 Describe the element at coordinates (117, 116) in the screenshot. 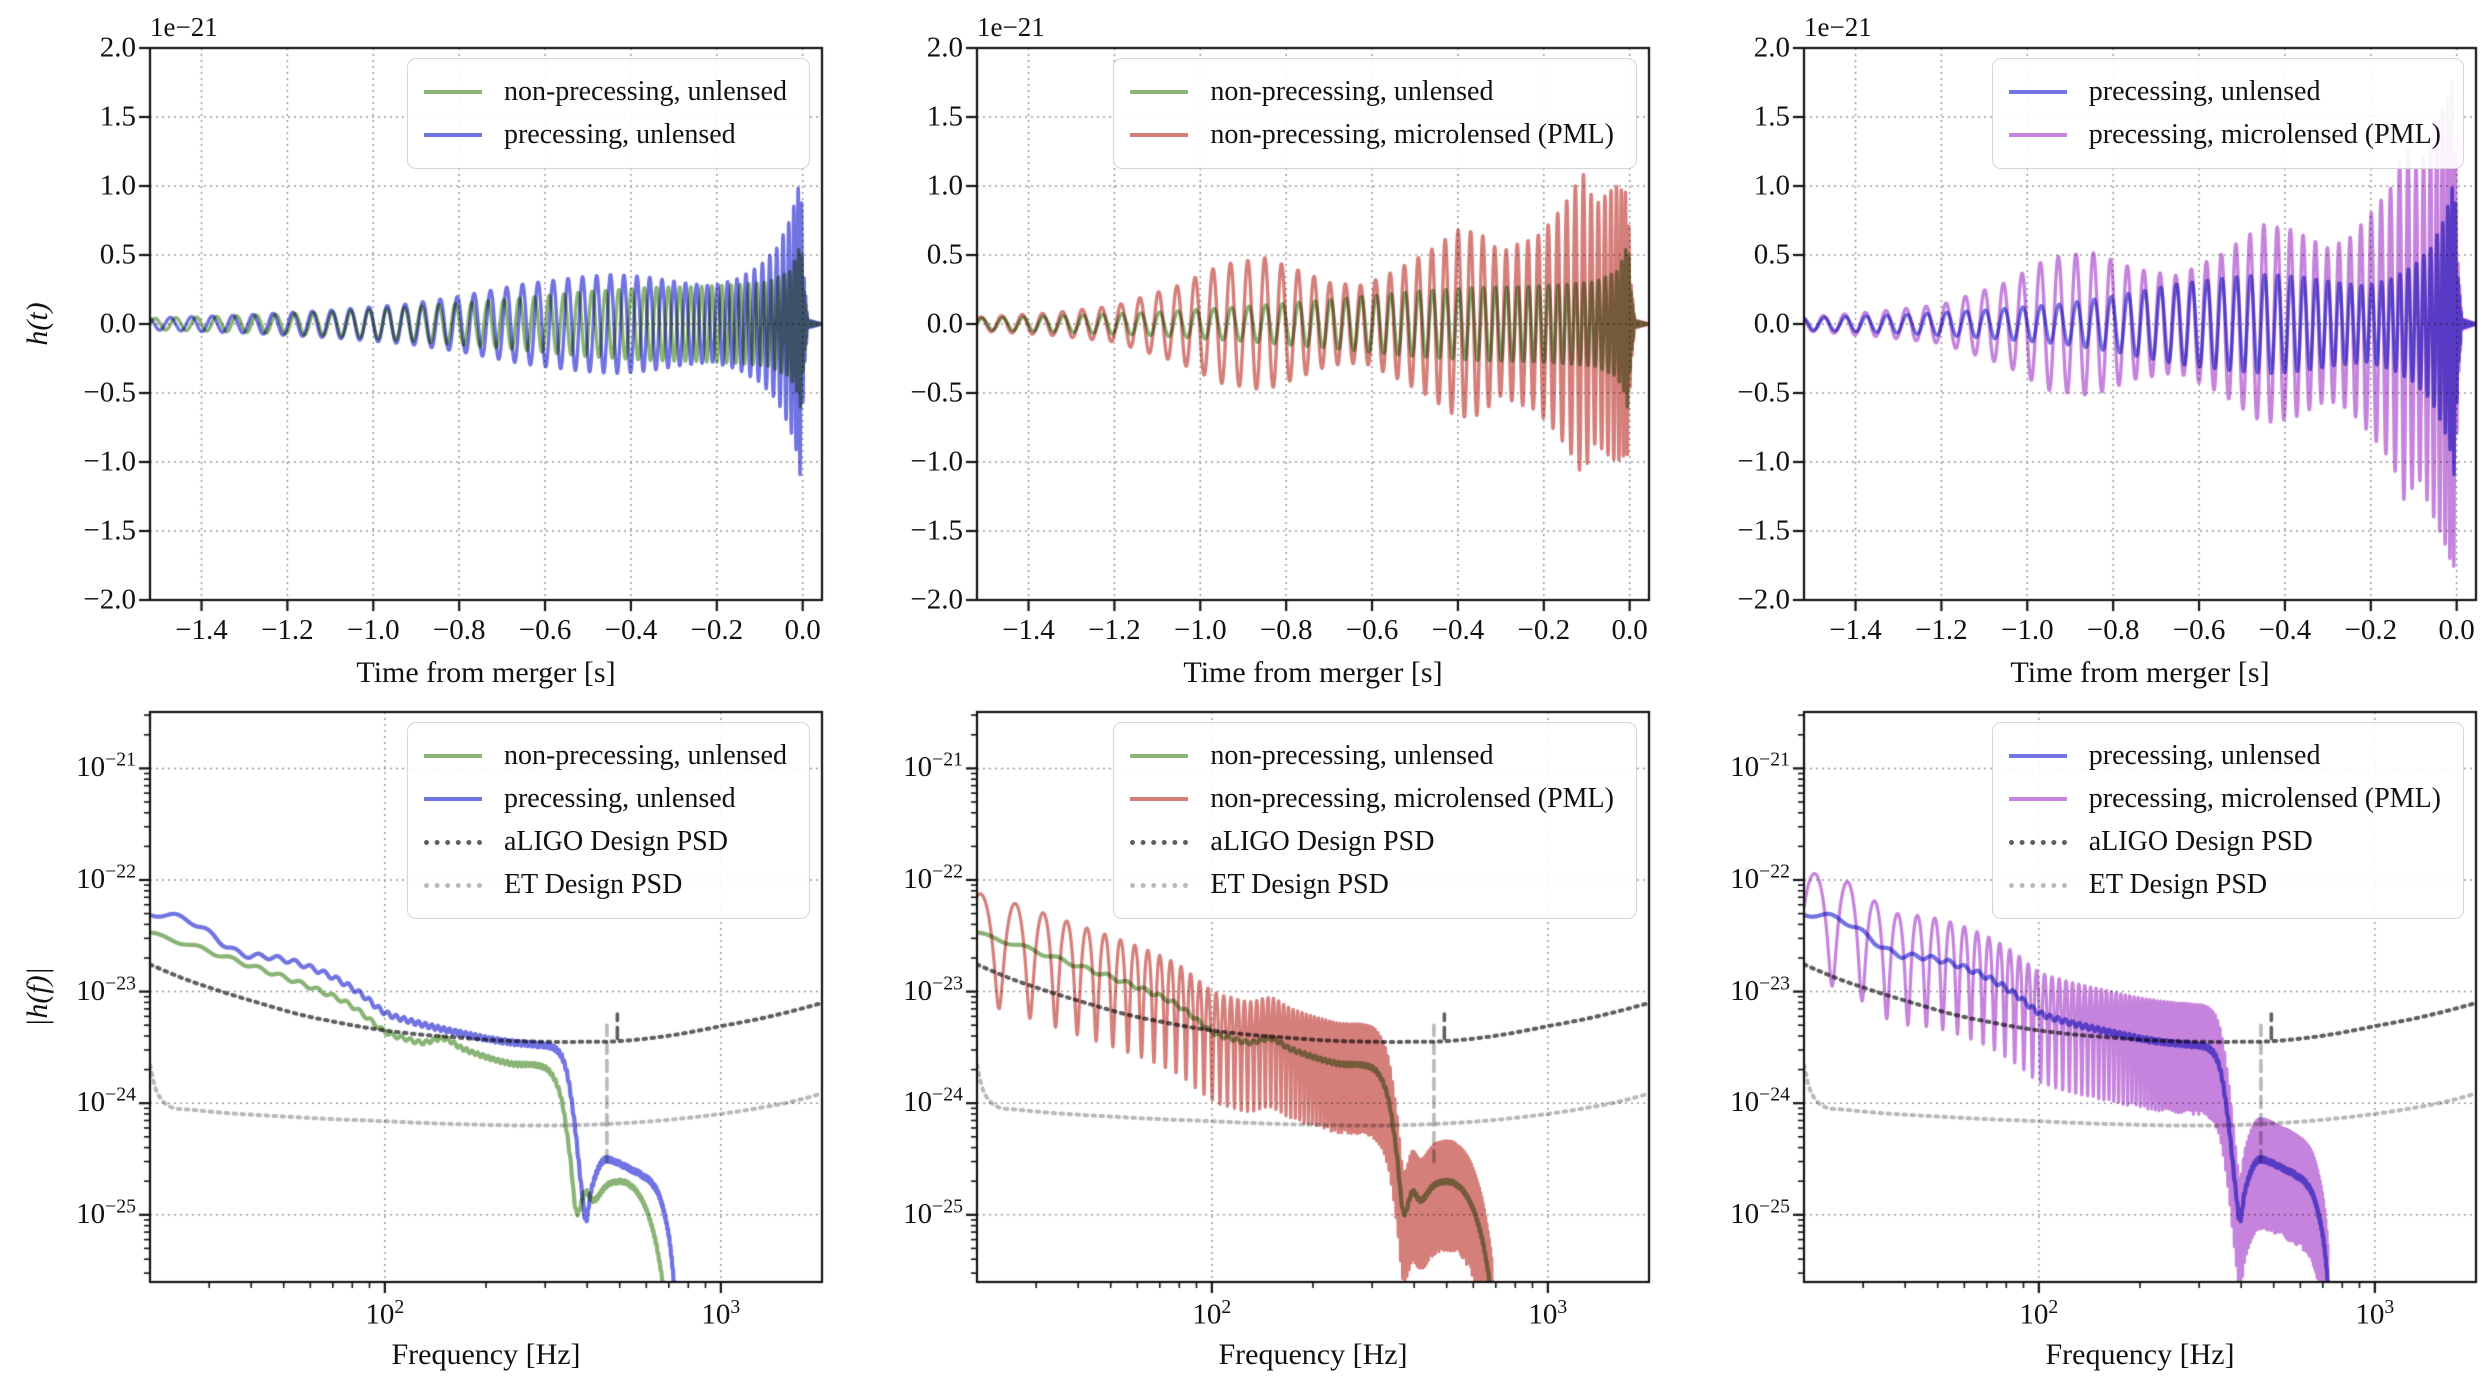

I see `y-tick-label: 1.5` at that location.